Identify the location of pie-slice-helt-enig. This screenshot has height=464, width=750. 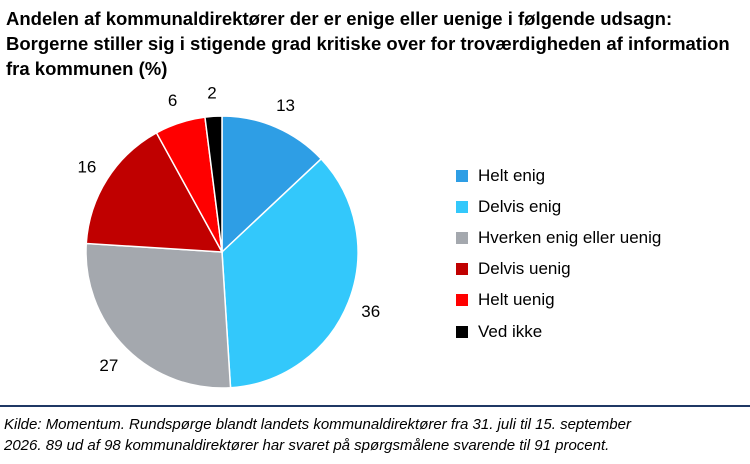
(272, 184).